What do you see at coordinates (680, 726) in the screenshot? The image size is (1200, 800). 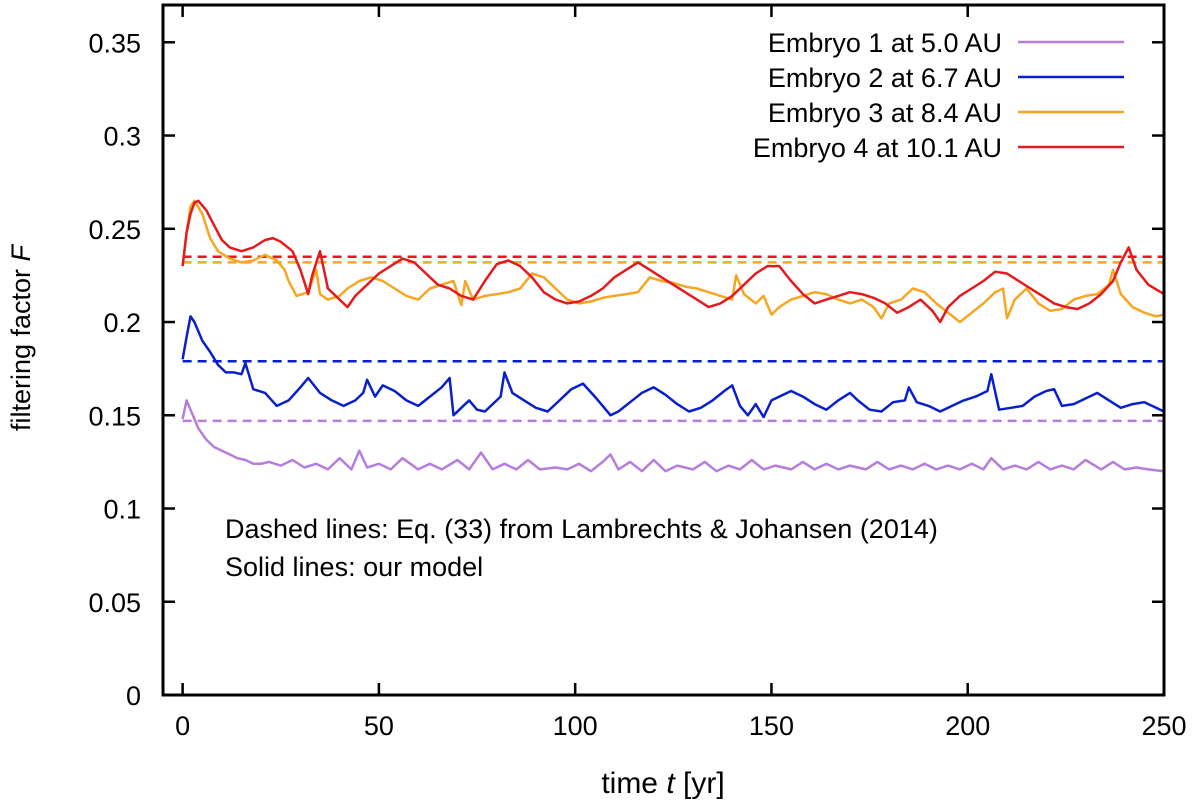 I see `x-tick-labels: 0 50 100 150 200 250` at bounding box center [680, 726].